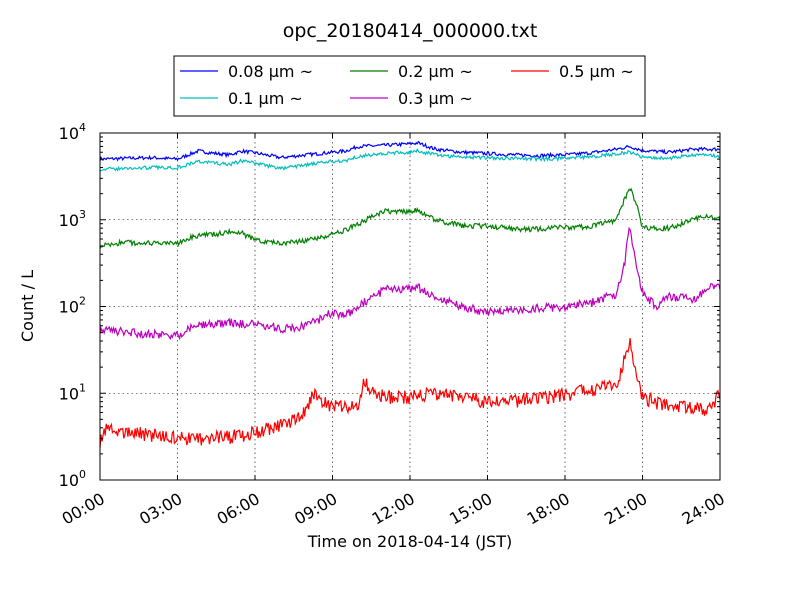  I want to click on y-tick-label: 10³, so click(72, 219).